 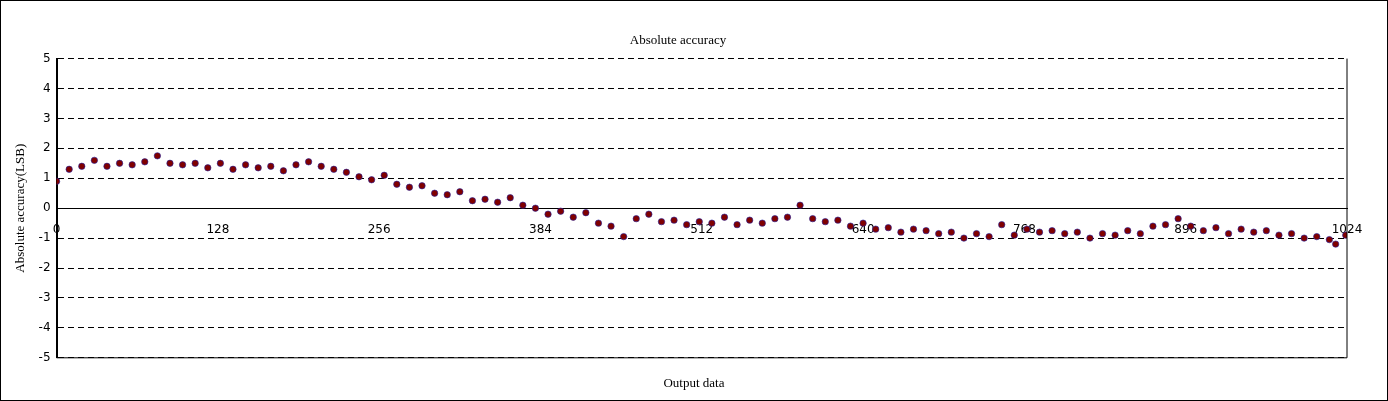 What do you see at coordinates (44, 327) in the screenshot?
I see `y-tick-label: -4` at bounding box center [44, 327].